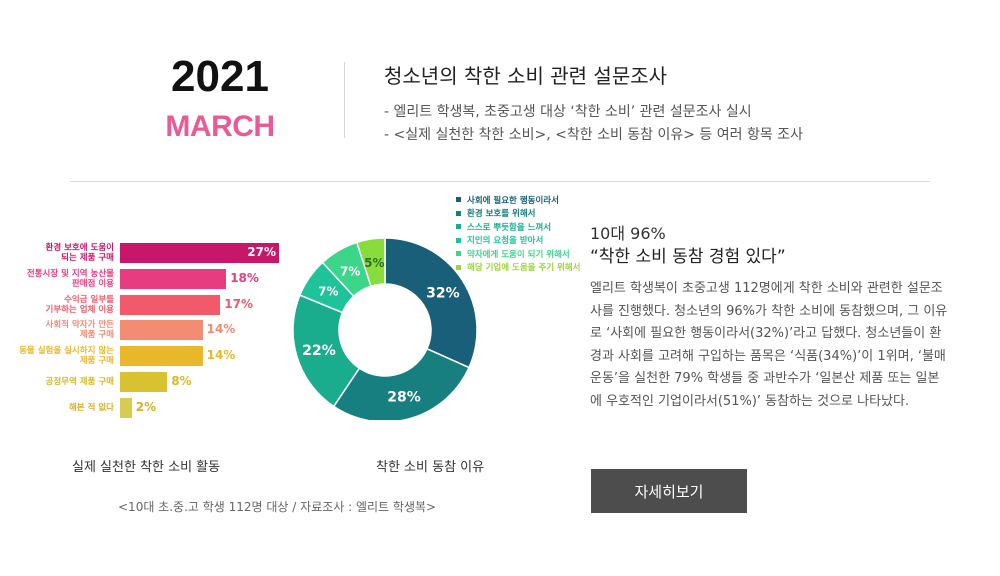  Describe the element at coordinates (92, 283) in the screenshot. I see `bar-label-line: 판매점 이용` at that location.